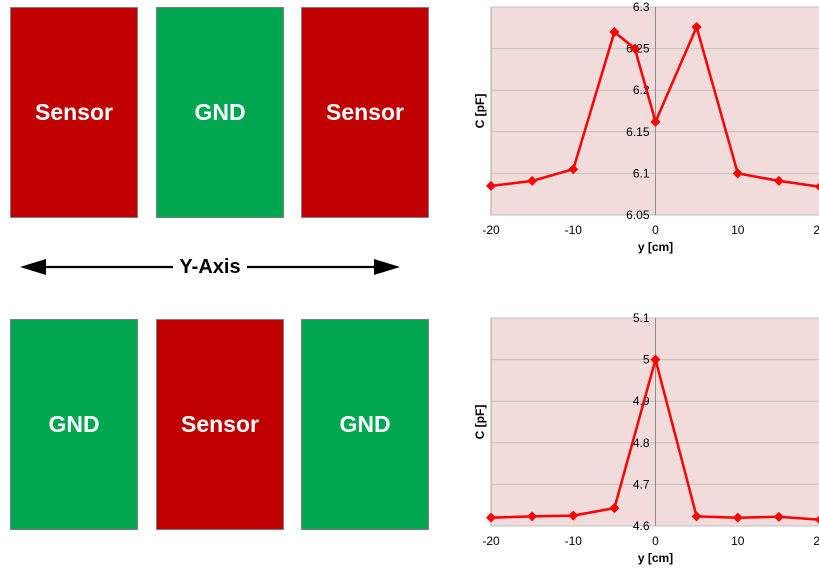 Image resolution: width=819 pixels, height=575 pixels. I want to click on y-axis-indicator: Y-Axis, so click(210, 269).